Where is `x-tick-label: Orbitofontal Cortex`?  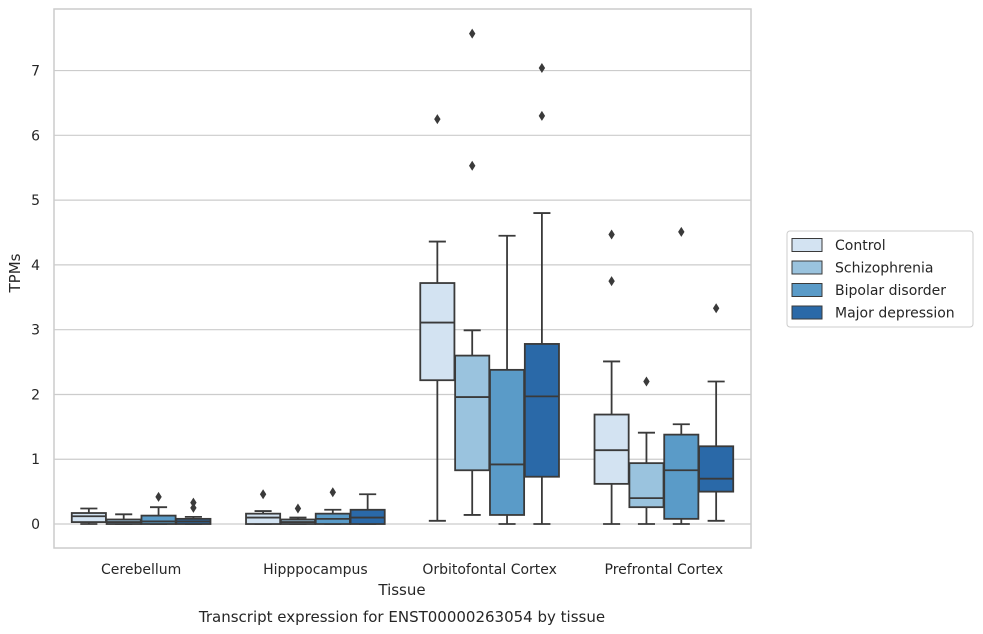
x-tick-label: Orbitofontal Cortex is located at coordinates (489, 570).